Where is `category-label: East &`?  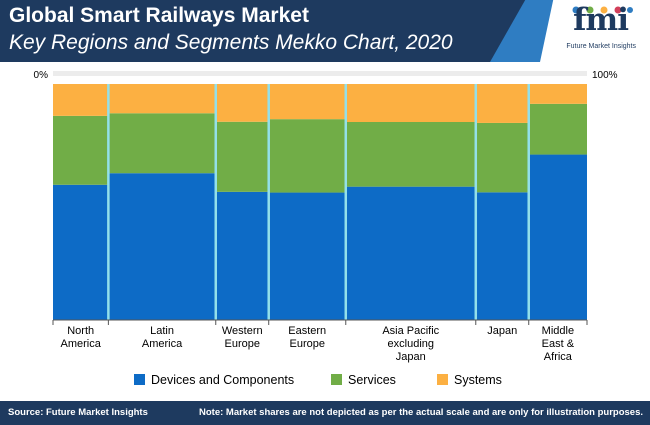
category-label: East & is located at coordinates (558, 344).